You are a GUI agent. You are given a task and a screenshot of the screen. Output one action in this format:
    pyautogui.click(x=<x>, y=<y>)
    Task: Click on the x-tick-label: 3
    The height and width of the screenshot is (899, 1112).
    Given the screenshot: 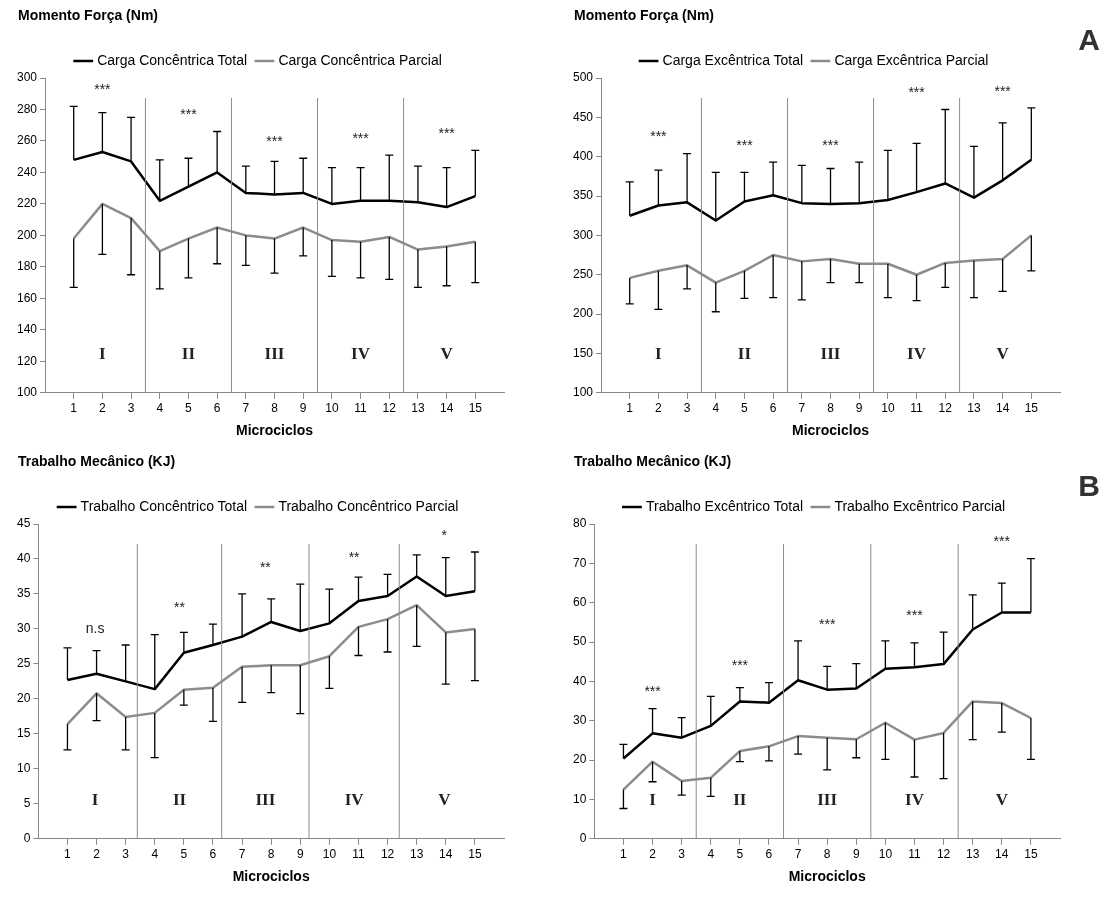 What is the action you would take?
    pyautogui.click(x=126, y=854)
    